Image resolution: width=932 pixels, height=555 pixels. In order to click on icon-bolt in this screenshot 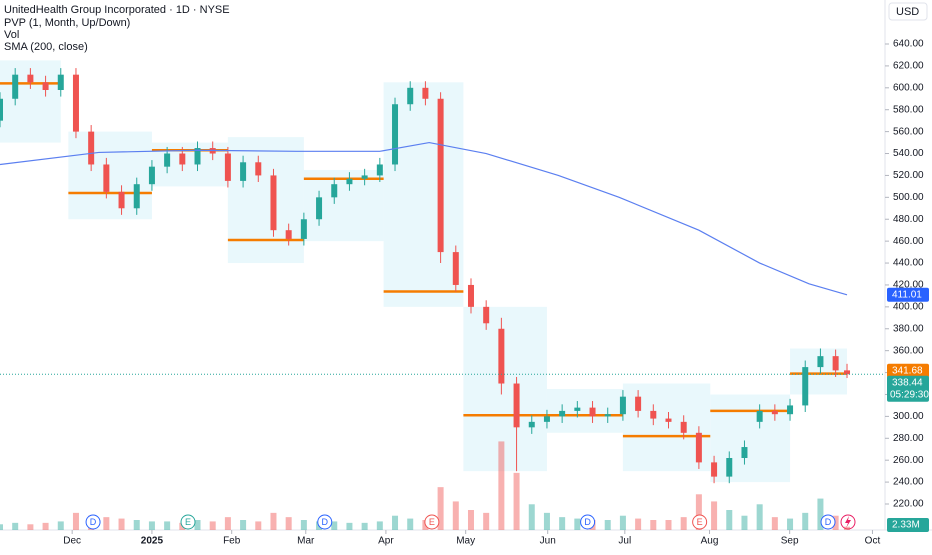, I will do `click(848, 522)`.